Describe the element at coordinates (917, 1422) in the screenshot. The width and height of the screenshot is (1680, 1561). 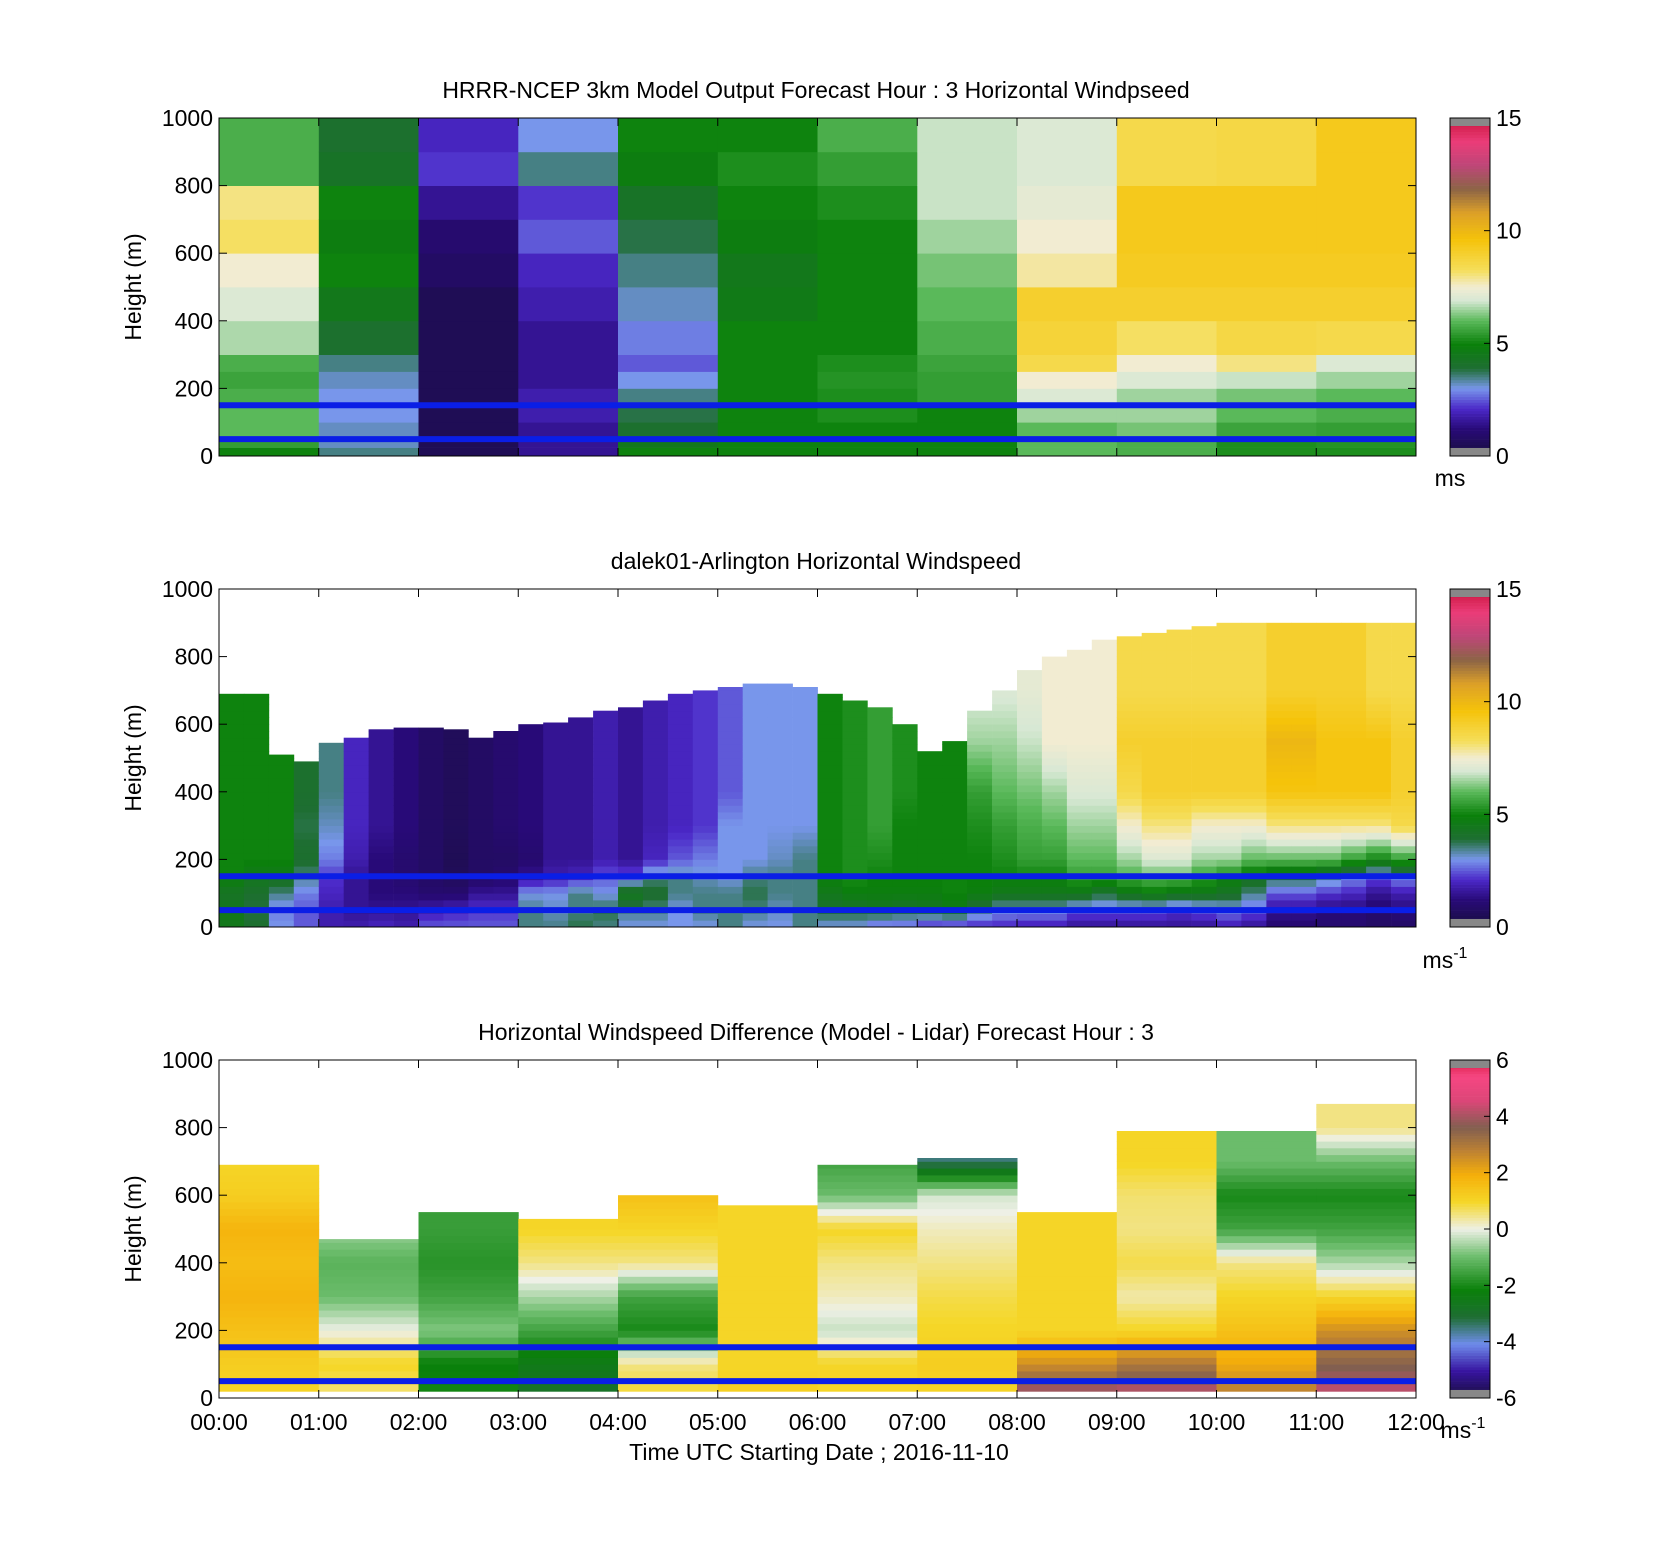
I see `x-tick-label: 07:00` at that location.